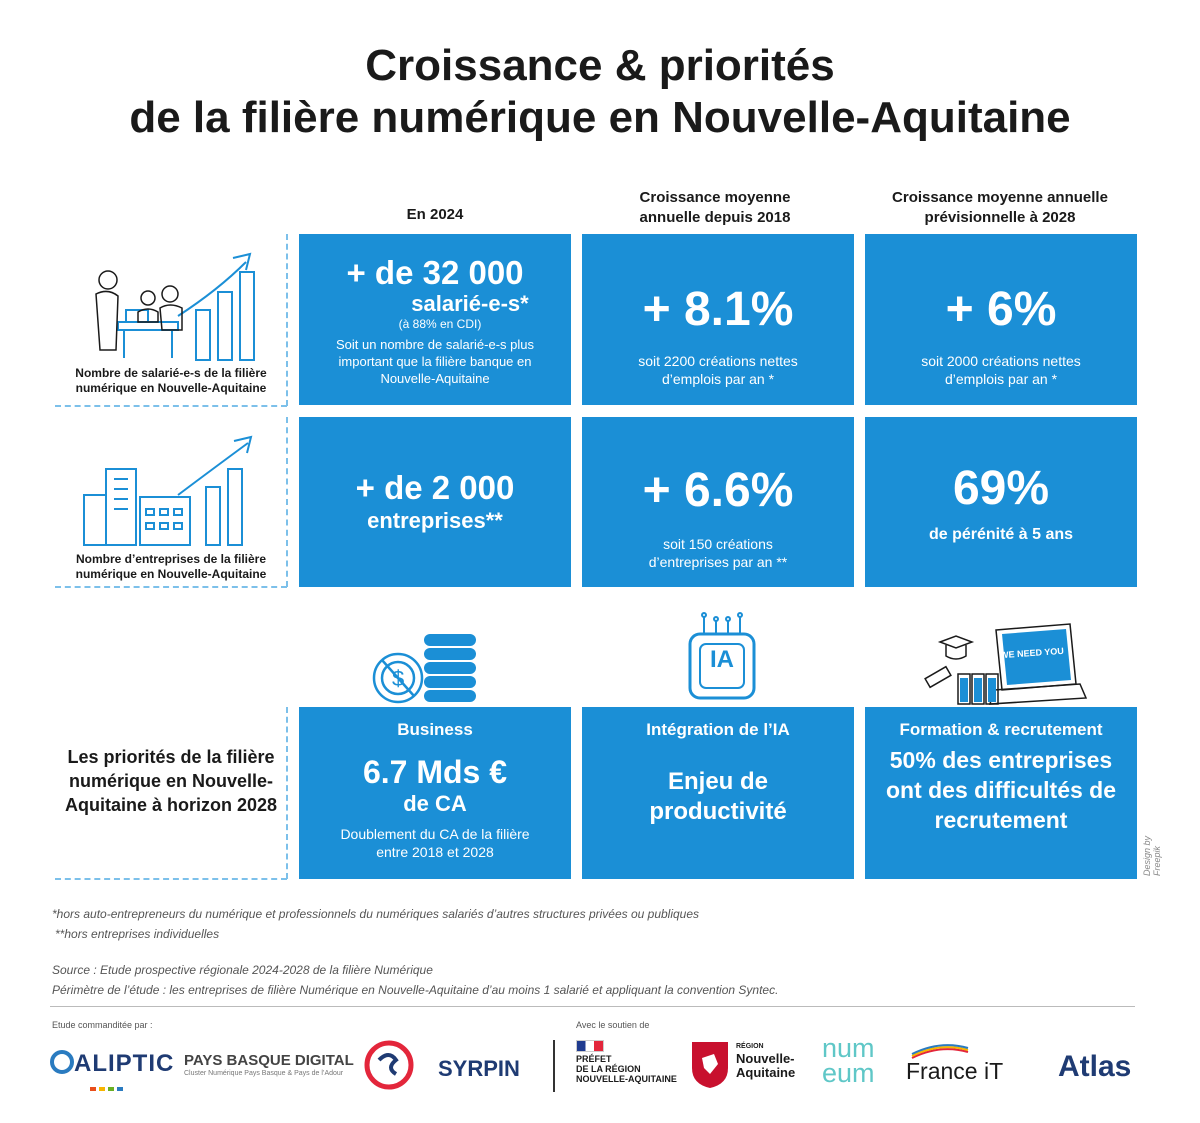  I want to click on card-companies-2024: + de 2 000 entreprises**, so click(435, 502).